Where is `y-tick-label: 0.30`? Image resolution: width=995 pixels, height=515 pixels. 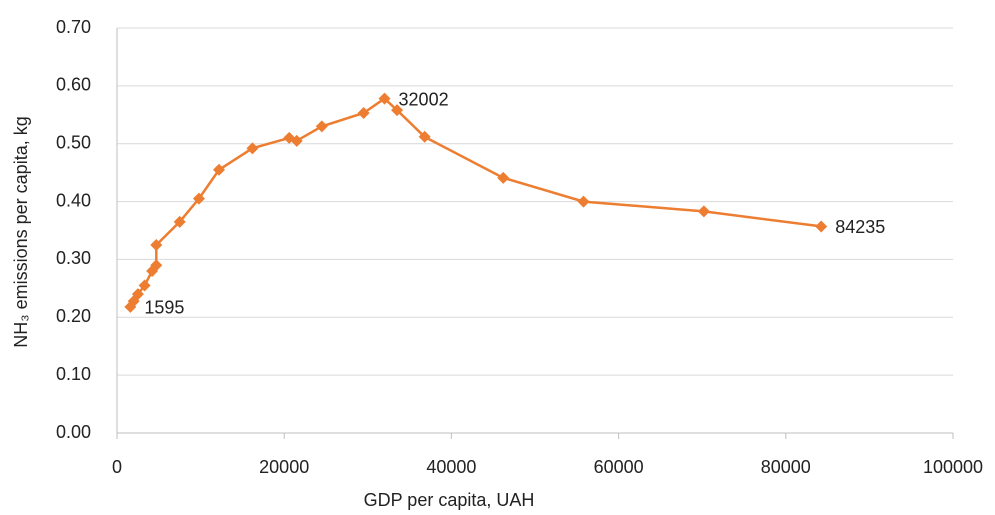 y-tick-label: 0.30 is located at coordinates (73, 258).